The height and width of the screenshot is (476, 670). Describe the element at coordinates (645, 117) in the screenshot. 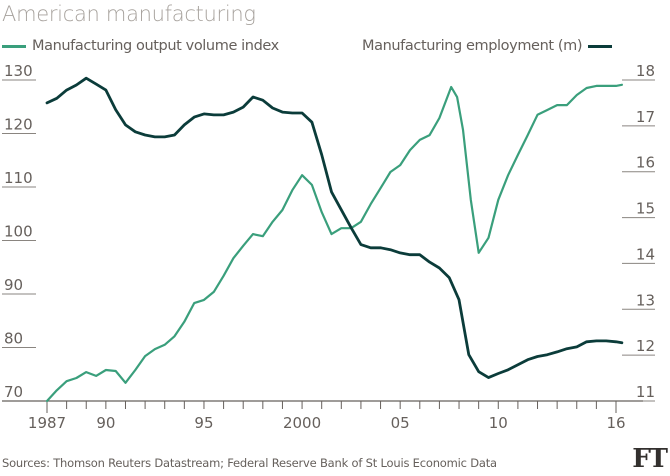

I see `y-right-tick-label: 17` at that location.